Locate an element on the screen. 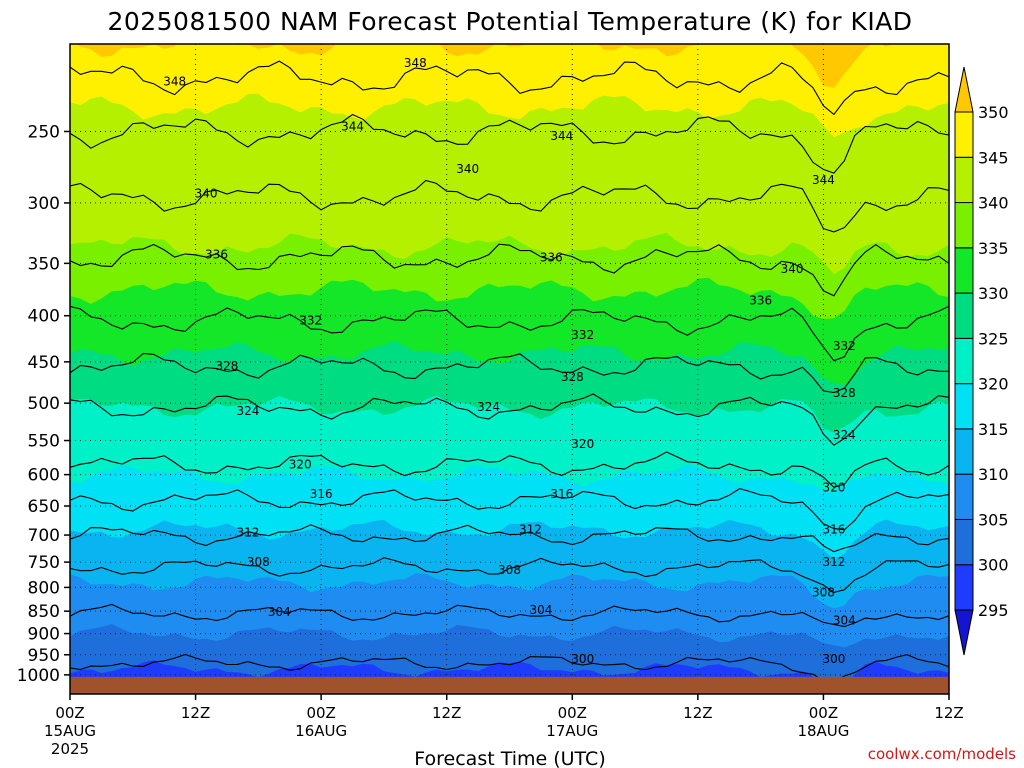  colorbar-label: 315 is located at coordinates (993, 429).